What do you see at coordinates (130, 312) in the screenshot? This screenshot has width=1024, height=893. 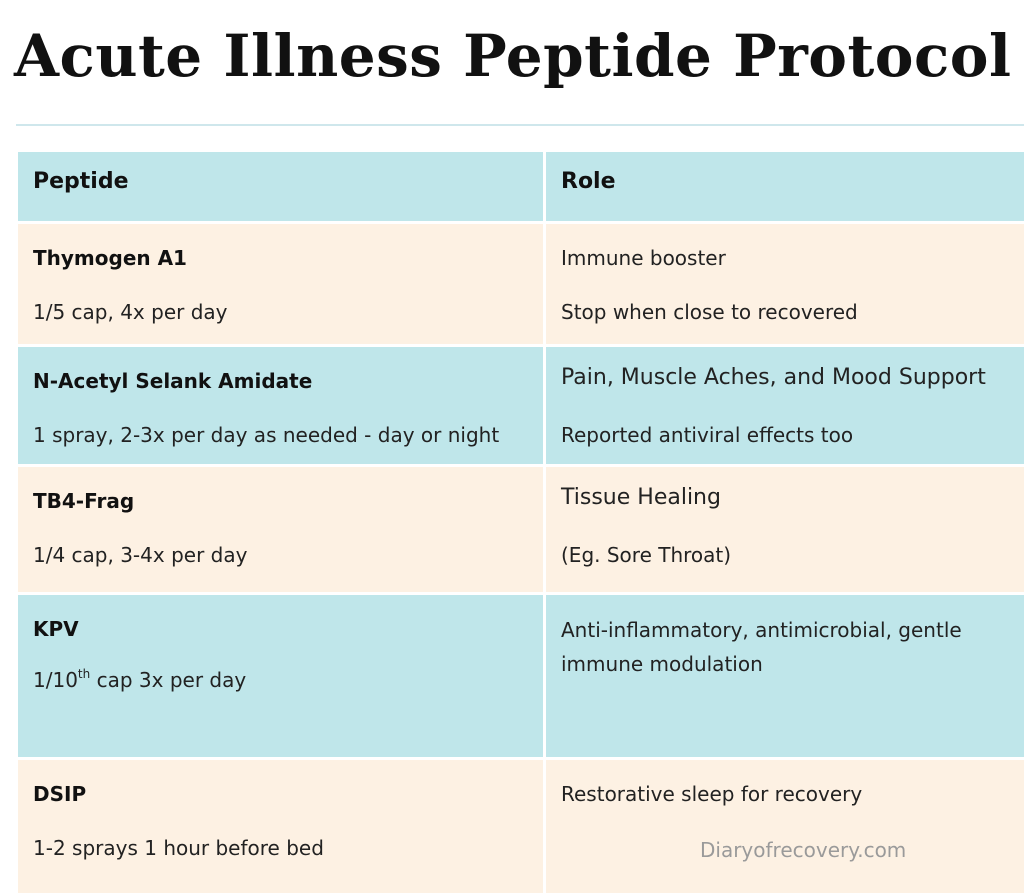 I see `peptide-dose: 1/5 cap, 4x per day` at bounding box center [130, 312].